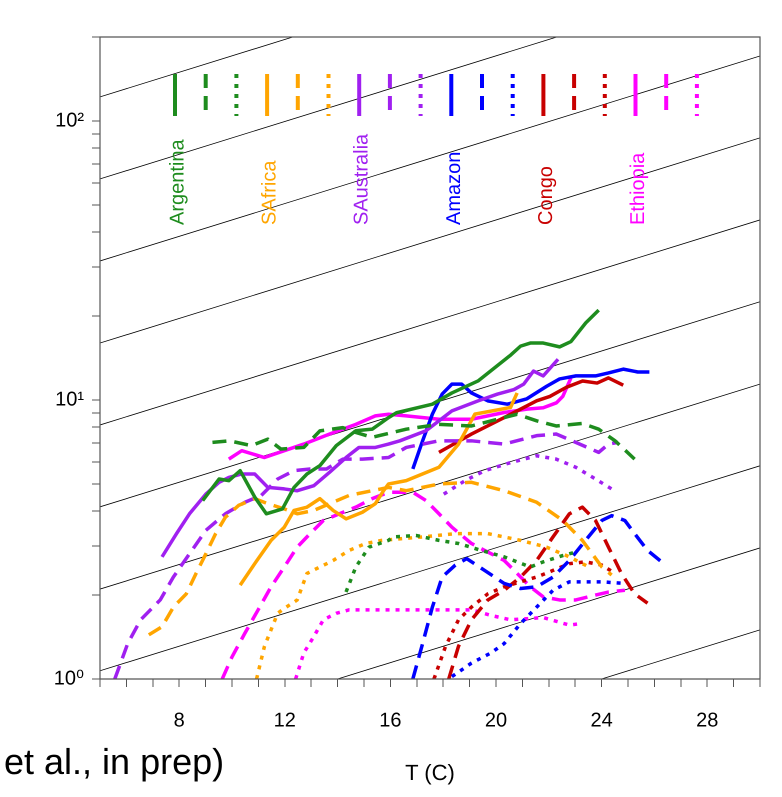  I want to click on legend-label: Argentina, so click(177, 181).